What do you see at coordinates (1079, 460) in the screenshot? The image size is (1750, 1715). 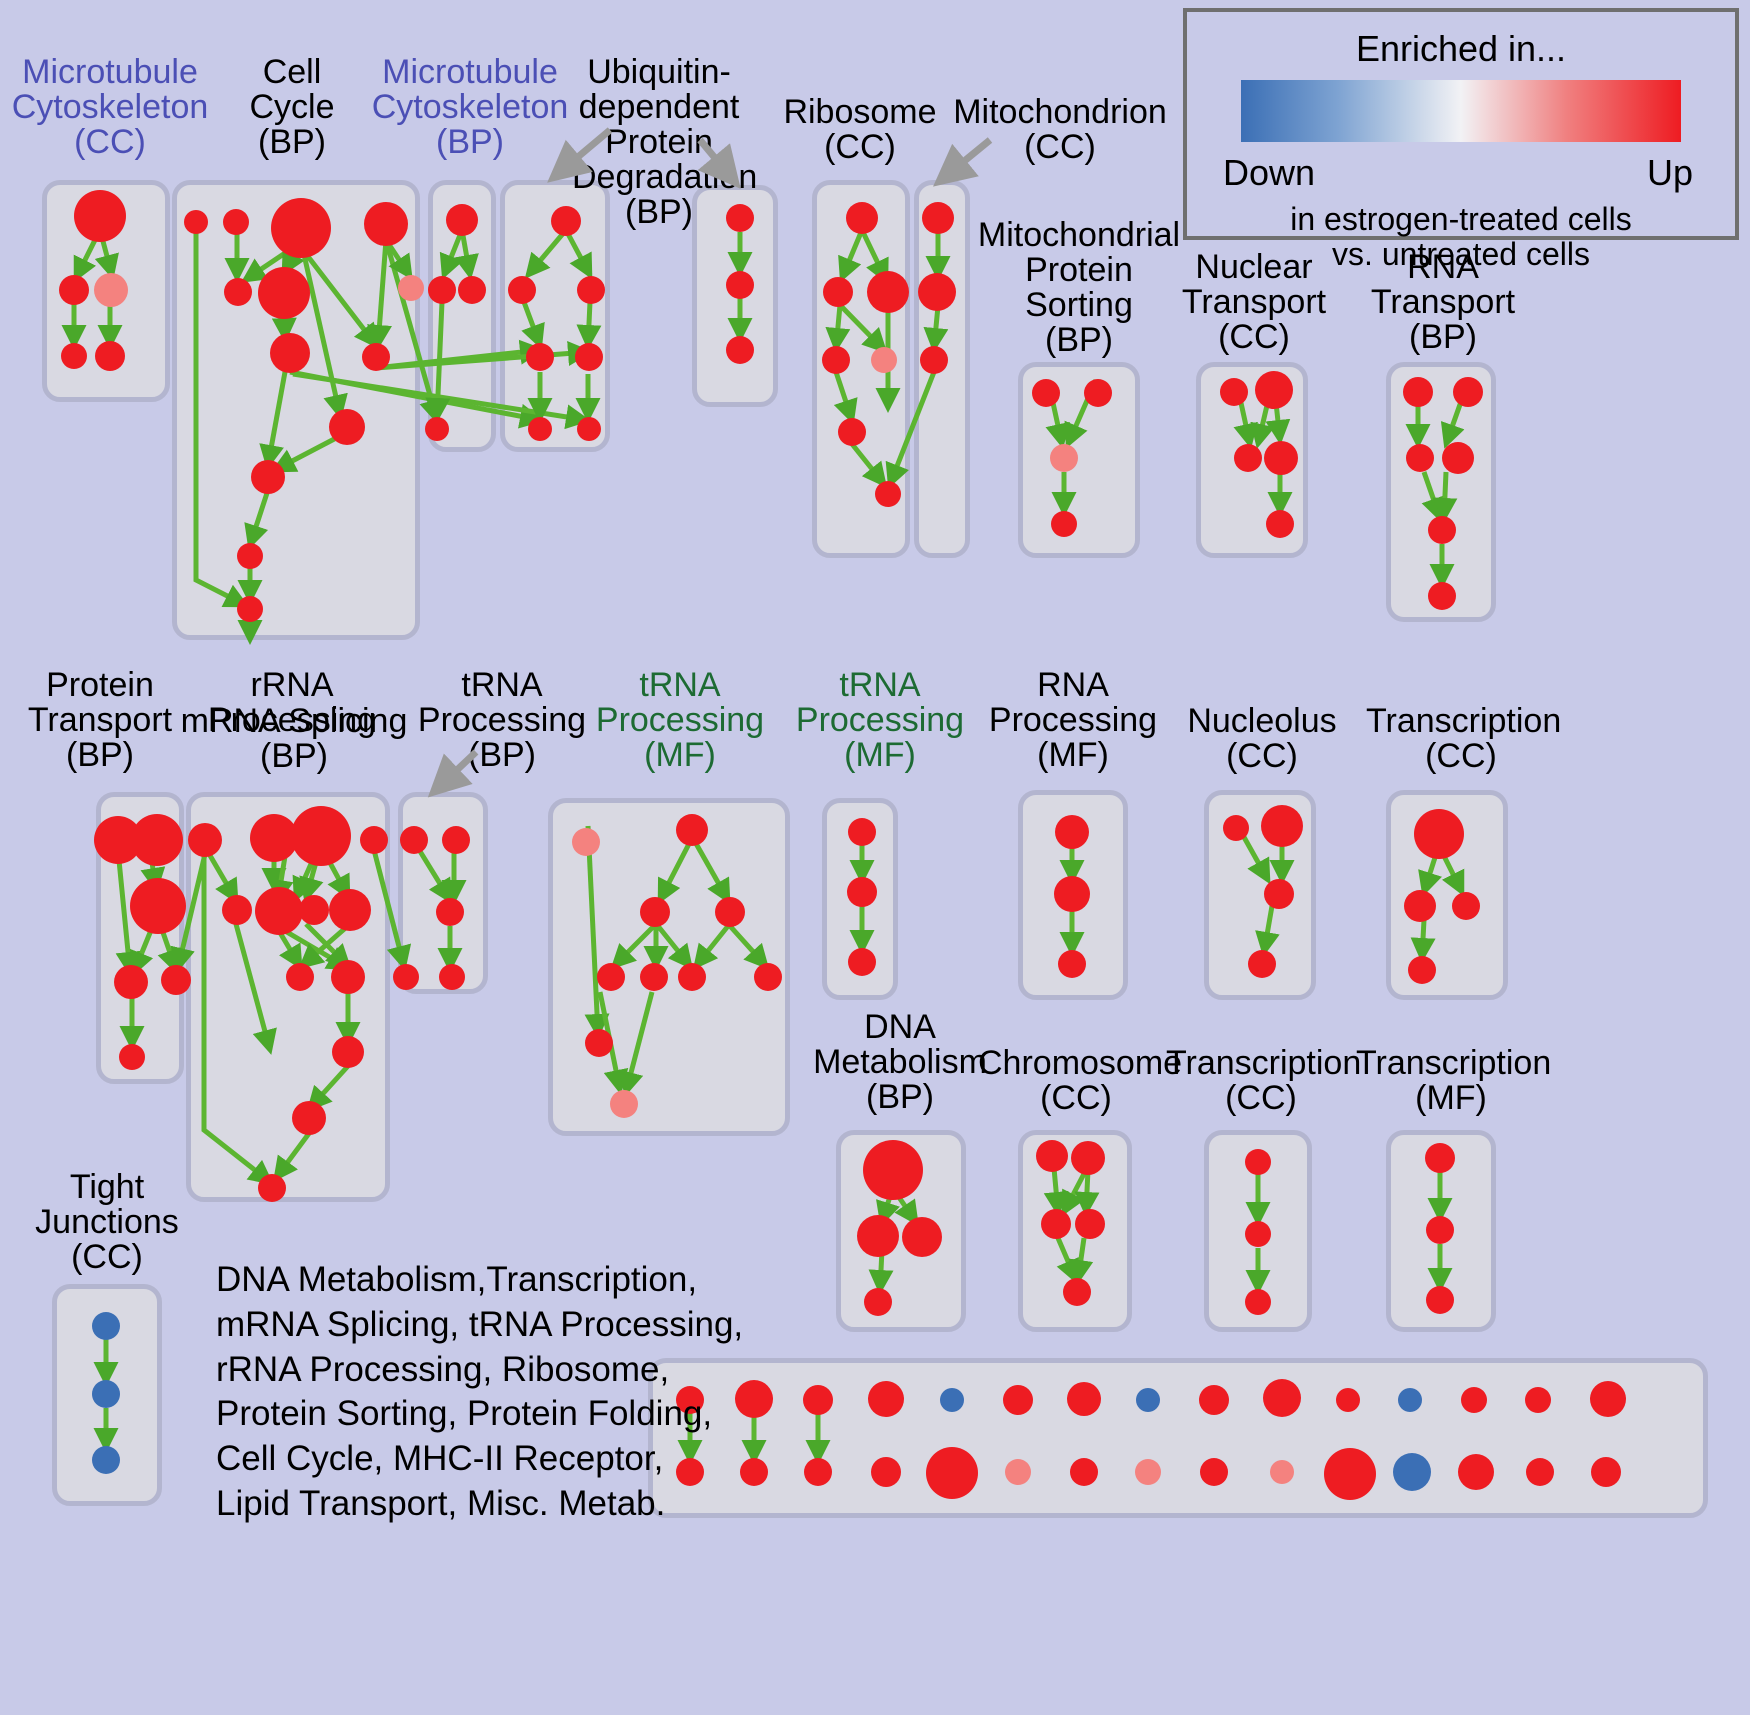 I see `panel-mitochondrial-protein-sorting-bp` at bounding box center [1079, 460].